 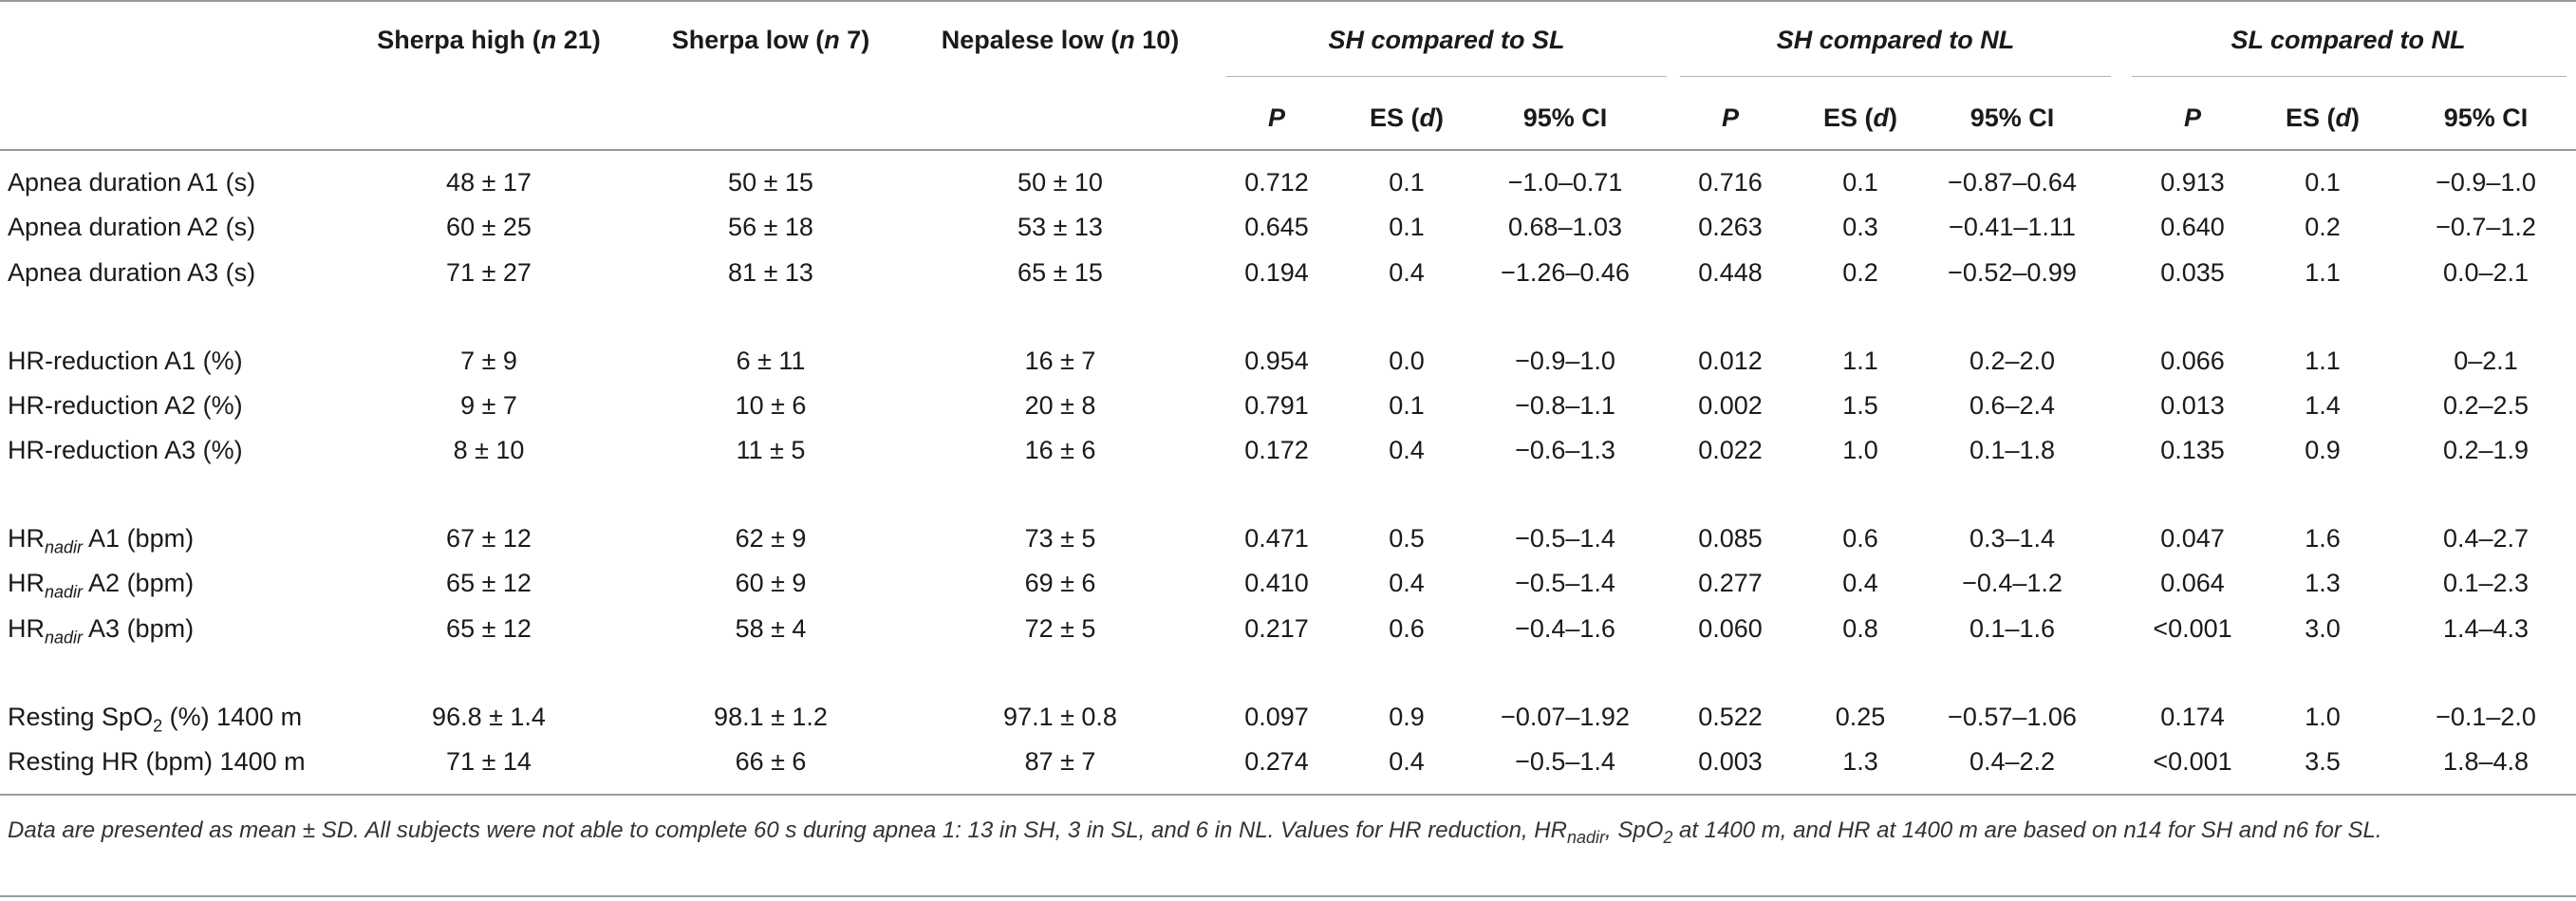 What do you see at coordinates (2193, 583) in the screenshot?
I see `cell-p3: 0.064` at bounding box center [2193, 583].